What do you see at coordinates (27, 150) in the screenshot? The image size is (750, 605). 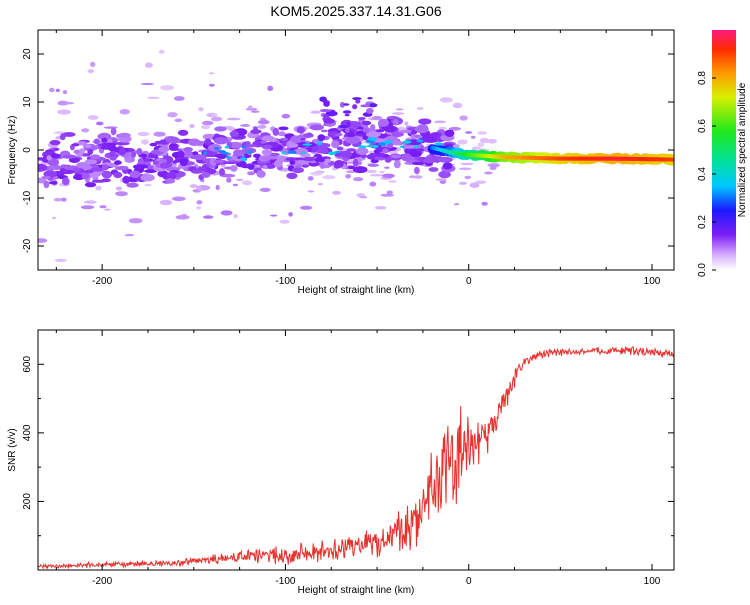 I see `spectrogram-ytick-label: 0` at bounding box center [27, 150].